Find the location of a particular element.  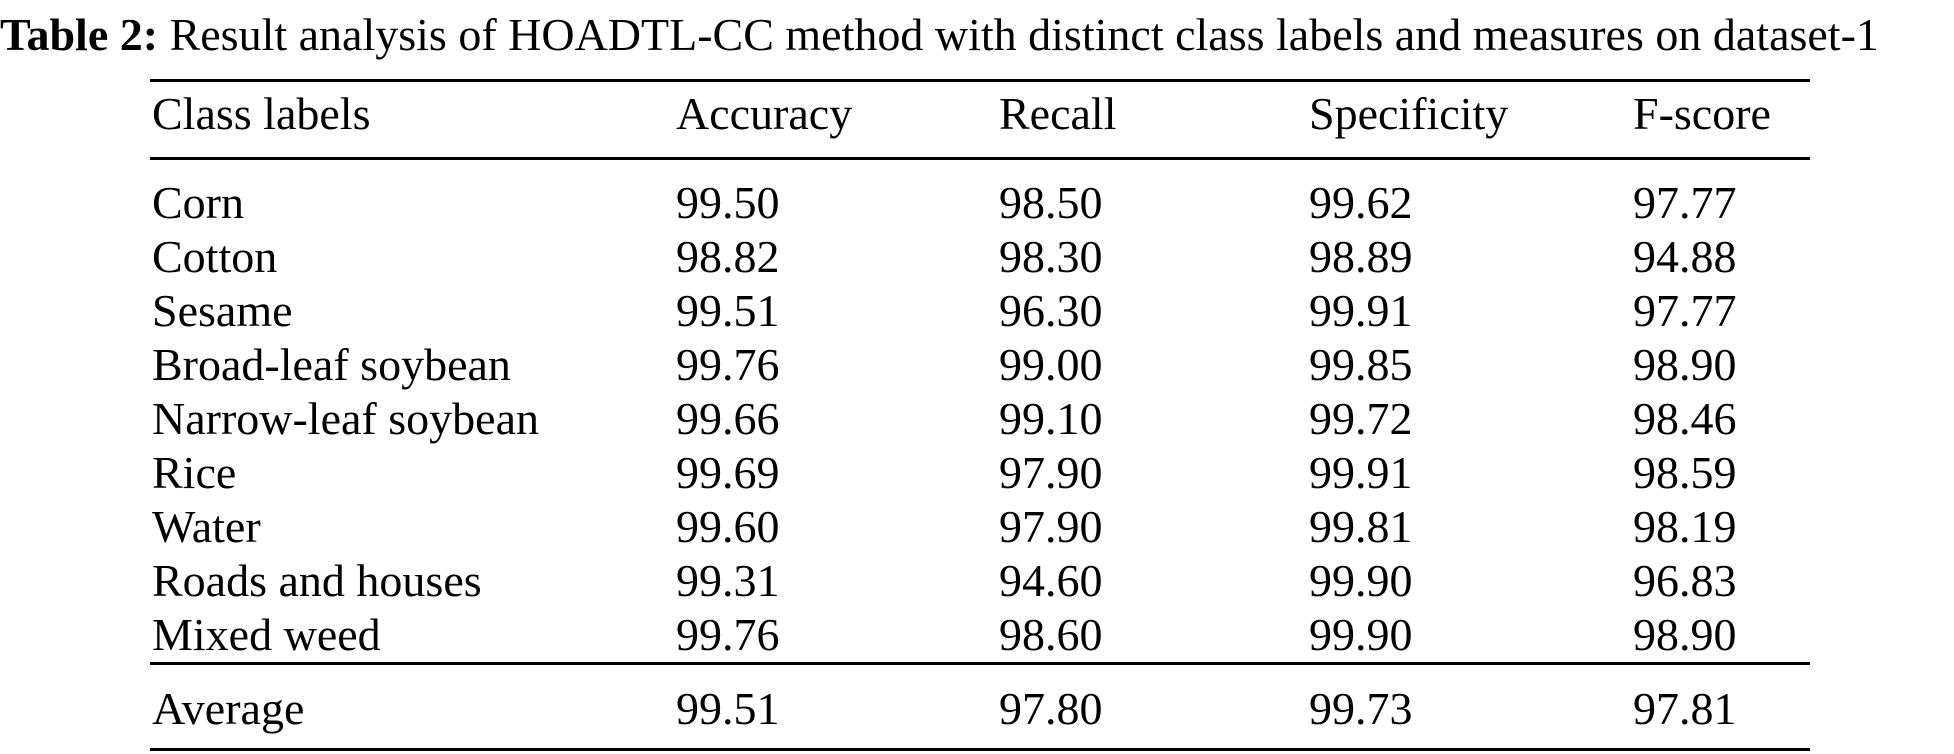

table-row: Corn 99.50 98.50 99.62 97.77 is located at coordinates (977, 203).